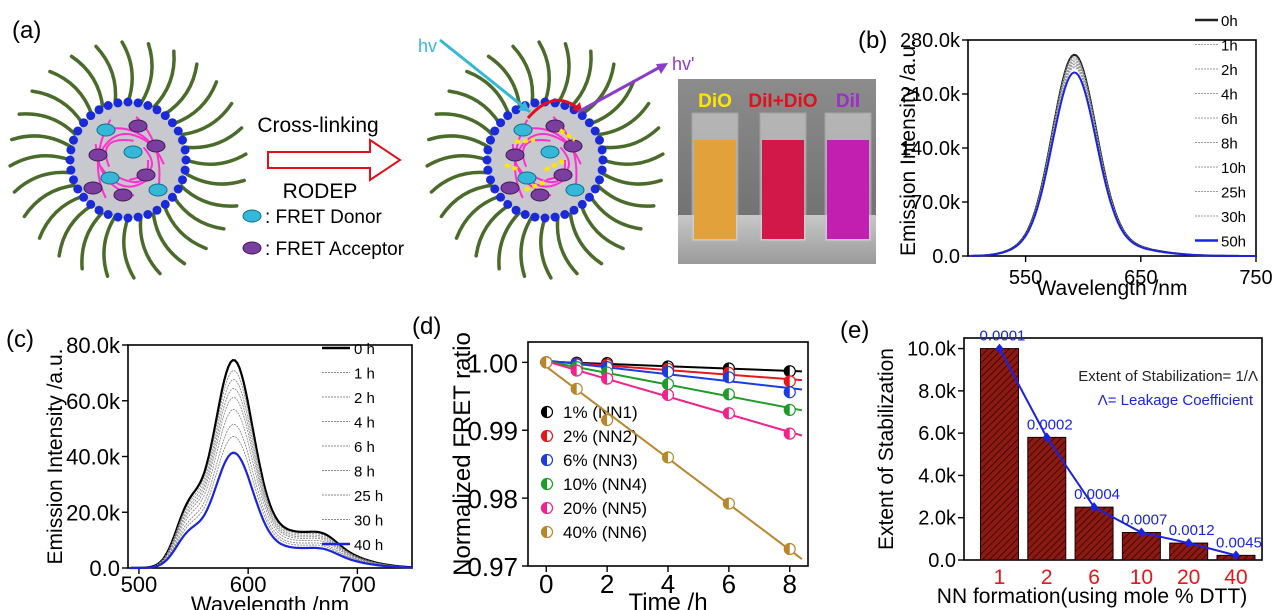  I want to click on legend-marker-half, so click(544, 532).